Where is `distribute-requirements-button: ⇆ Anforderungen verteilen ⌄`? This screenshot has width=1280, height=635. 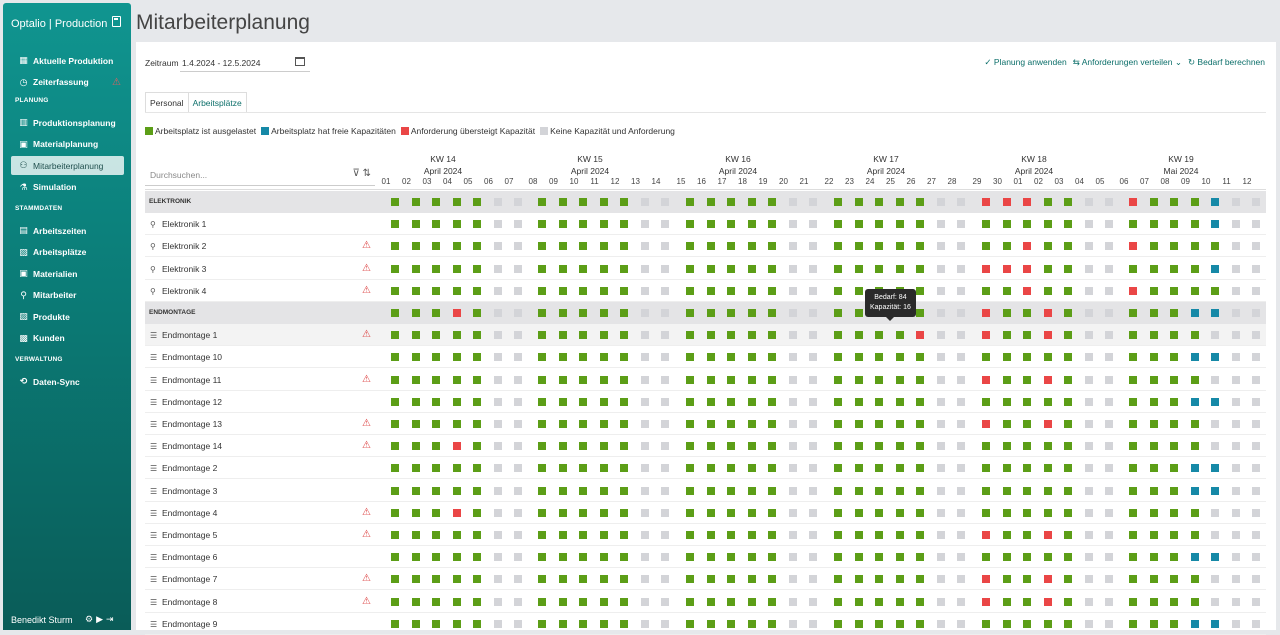
distribute-requirements-button: ⇆ Anforderungen verteilen ⌄ is located at coordinates (1127, 62).